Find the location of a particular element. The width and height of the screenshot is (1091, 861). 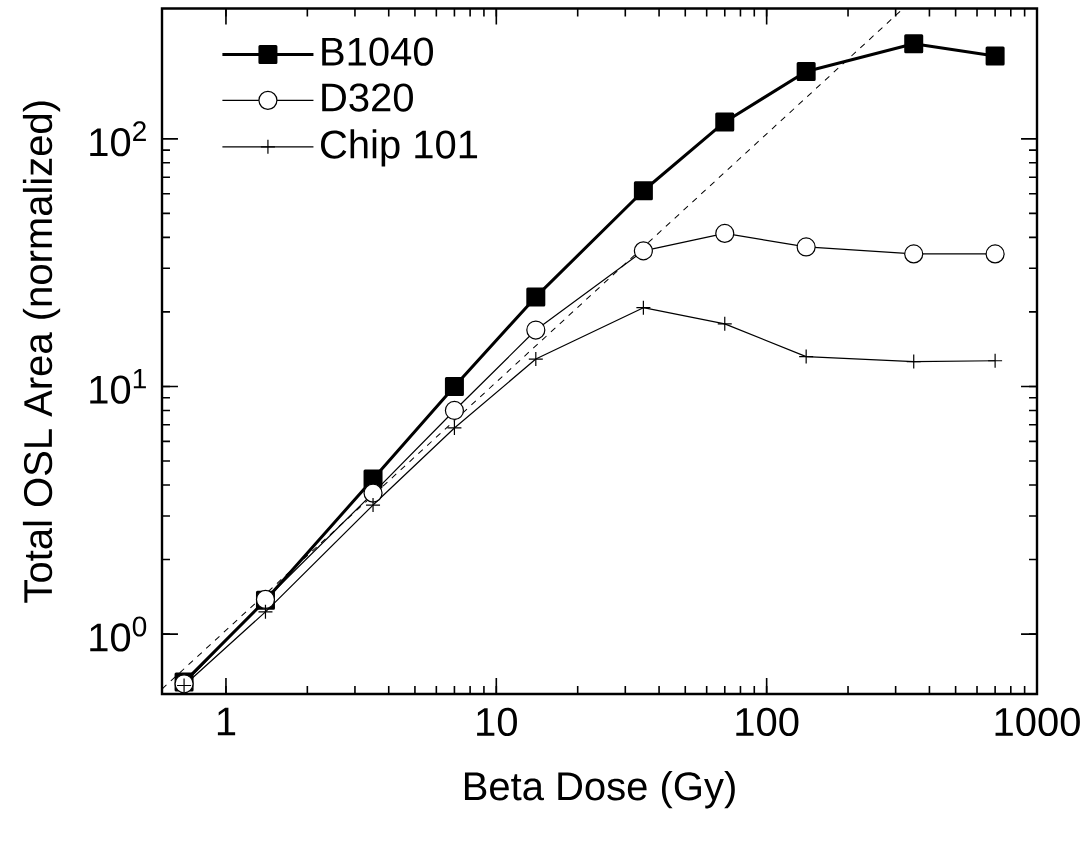

legend-label: D320 is located at coordinates (367, 97).